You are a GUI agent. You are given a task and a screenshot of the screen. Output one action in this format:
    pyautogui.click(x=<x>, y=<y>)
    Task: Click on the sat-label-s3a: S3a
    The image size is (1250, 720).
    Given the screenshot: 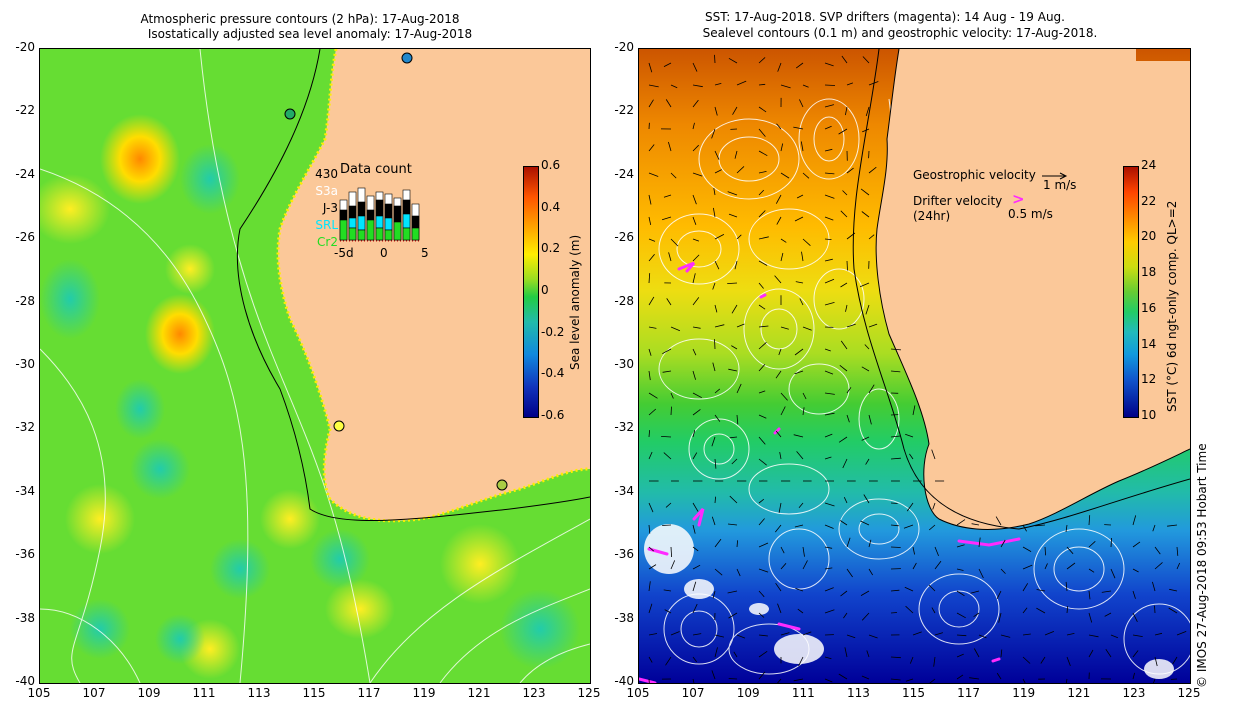 What is the action you would take?
    pyautogui.click(x=326, y=191)
    